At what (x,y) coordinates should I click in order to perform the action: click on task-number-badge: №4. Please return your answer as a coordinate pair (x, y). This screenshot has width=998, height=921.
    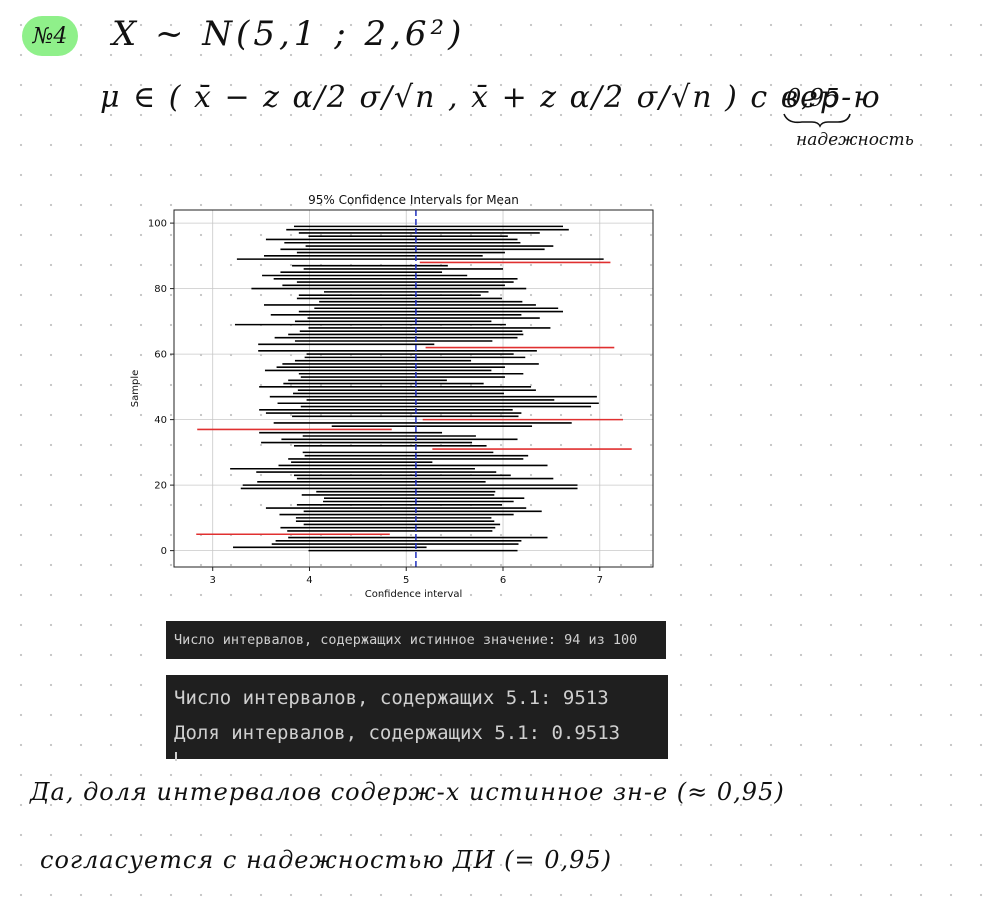
    Looking at the image, I should click on (50, 36).